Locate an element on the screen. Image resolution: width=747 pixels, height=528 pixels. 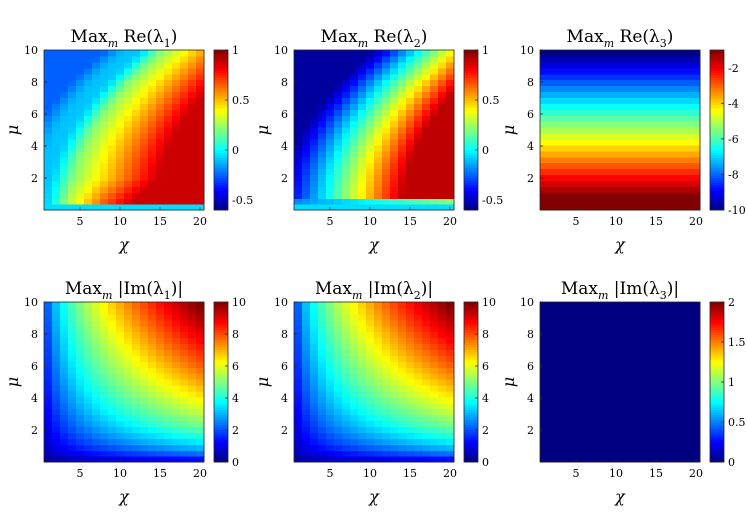
heatmap-cells is located at coordinates (620, 382).